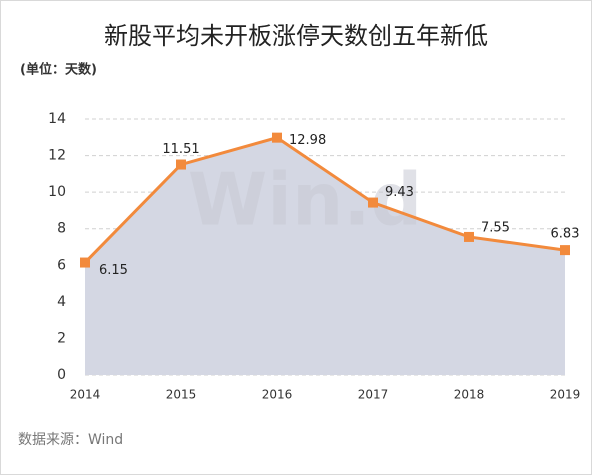 This screenshot has height=475, width=592. Describe the element at coordinates (61, 265) in the screenshot. I see `y-tick-label: 6` at that location.